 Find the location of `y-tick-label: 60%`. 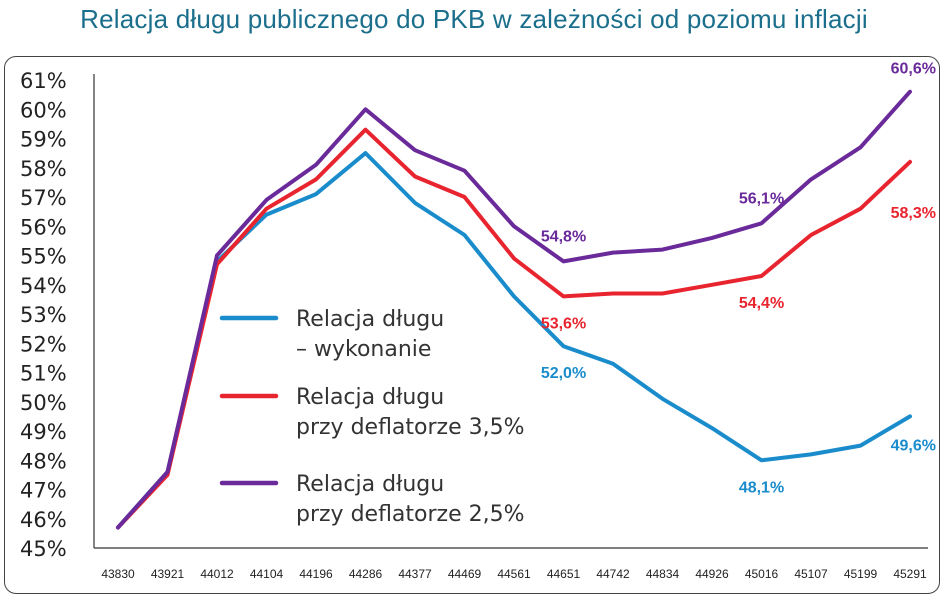

y-tick-label: 60% is located at coordinates (43, 110).